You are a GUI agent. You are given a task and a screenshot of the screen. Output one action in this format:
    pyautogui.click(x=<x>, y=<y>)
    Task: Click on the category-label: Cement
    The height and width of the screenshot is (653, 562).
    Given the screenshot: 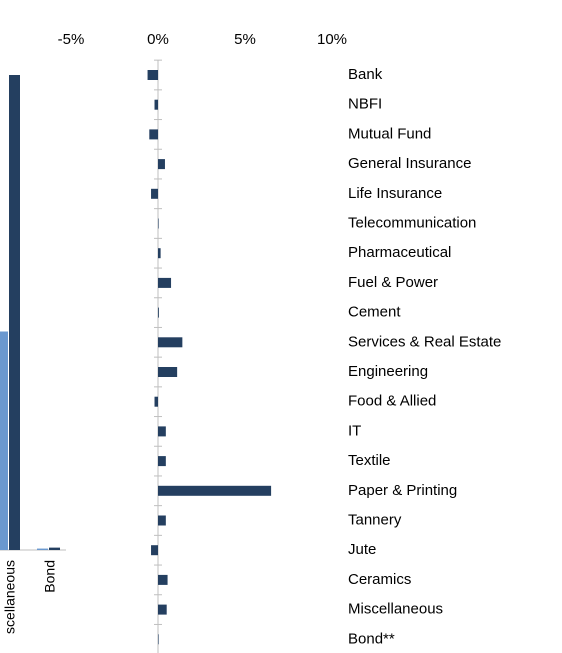 What is the action you would take?
    pyautogui.click(x=374, y=312)
    